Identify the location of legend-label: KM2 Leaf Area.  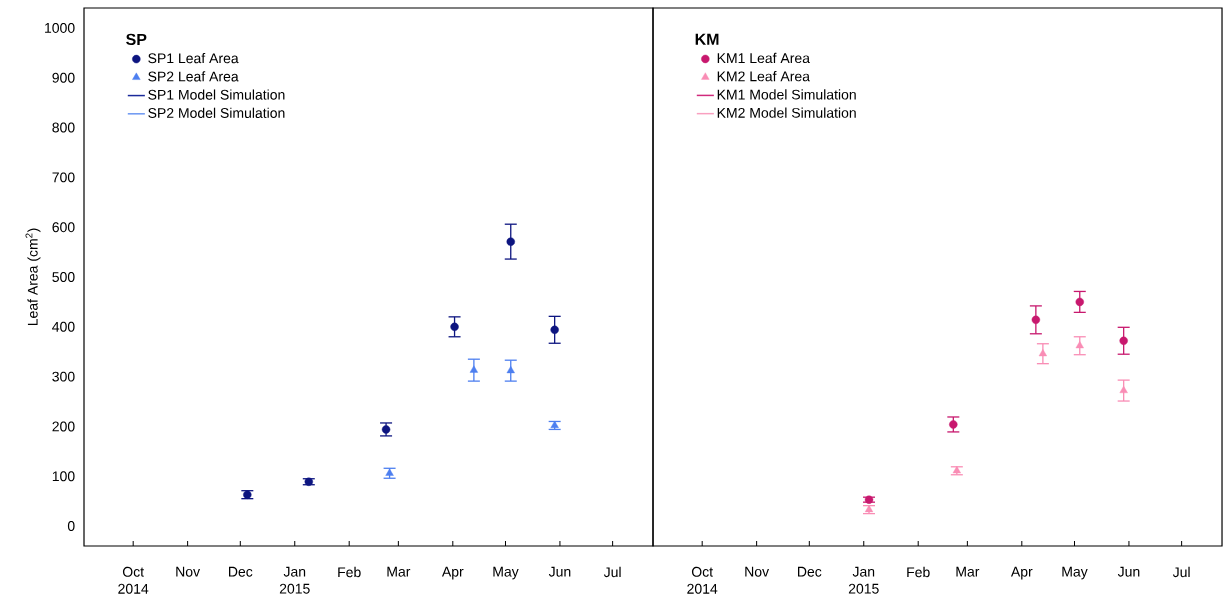
(763, 76).